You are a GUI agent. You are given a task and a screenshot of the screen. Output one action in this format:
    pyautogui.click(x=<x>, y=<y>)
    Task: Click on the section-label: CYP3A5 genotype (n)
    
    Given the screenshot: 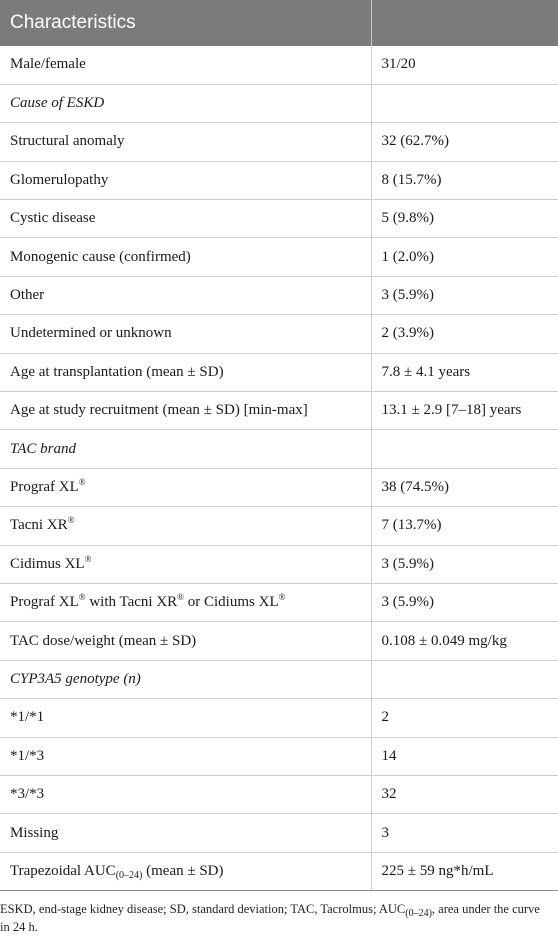 What is the action you would take?
    pyautogui.click(x=185, y=680)
    